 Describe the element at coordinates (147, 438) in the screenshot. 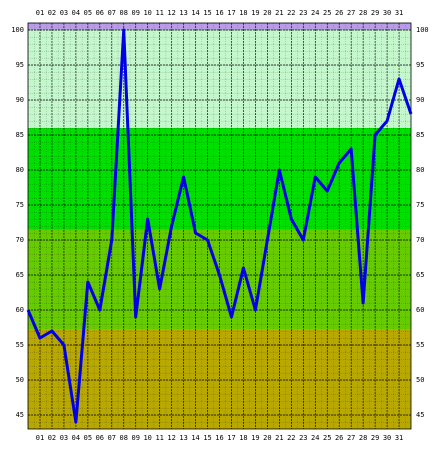

I see `x-tick-label: 10` at that location.